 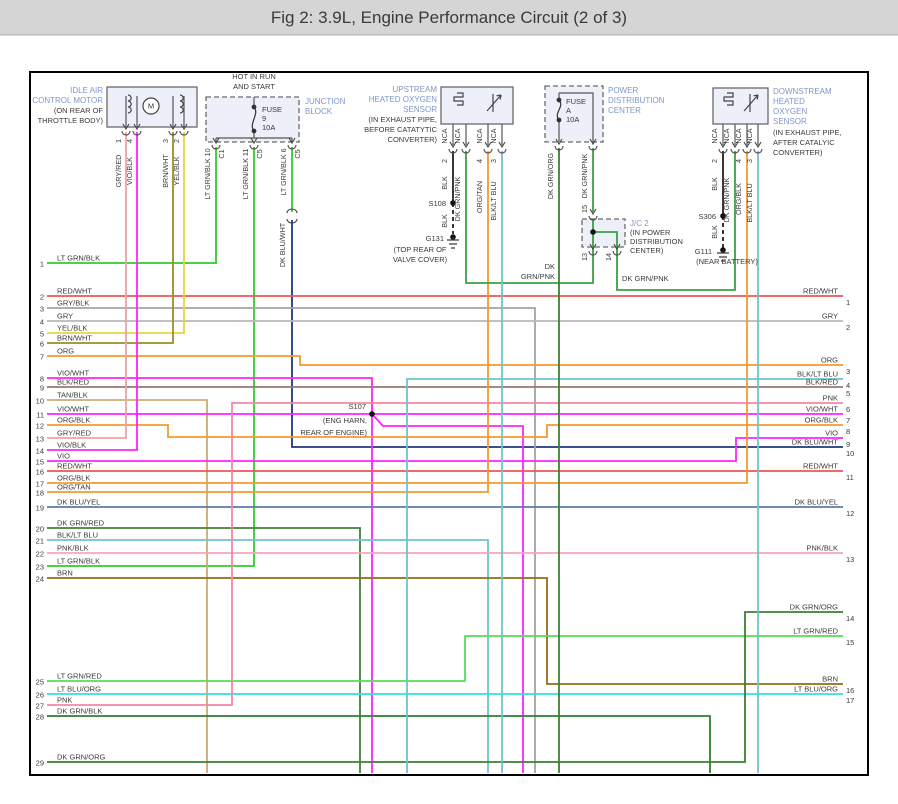 What do you see at coordinates (584, 175) in the screenshot?
I see `diagram-label: DK GRN/PNK` at bounding box center [584, 175].